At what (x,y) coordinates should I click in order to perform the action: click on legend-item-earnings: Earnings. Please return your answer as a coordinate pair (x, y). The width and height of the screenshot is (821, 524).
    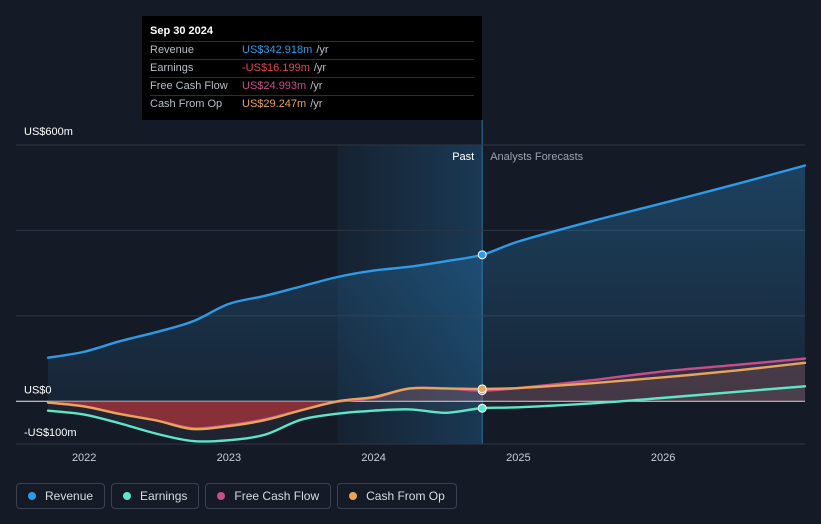
    Looking at the image, I should click on (155, 496).